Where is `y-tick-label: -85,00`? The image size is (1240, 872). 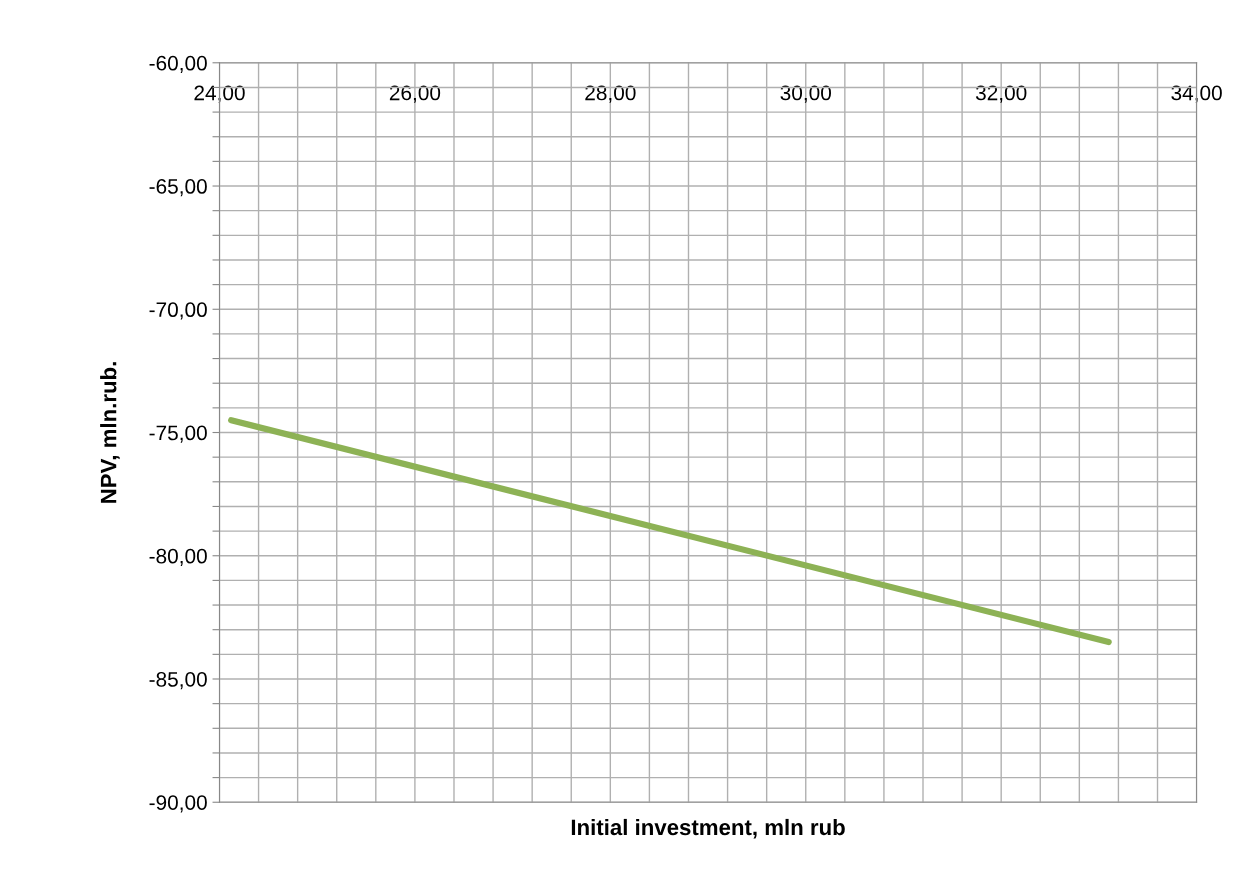
y-tick-label: -85,00 is located at coordinates (178, 681).